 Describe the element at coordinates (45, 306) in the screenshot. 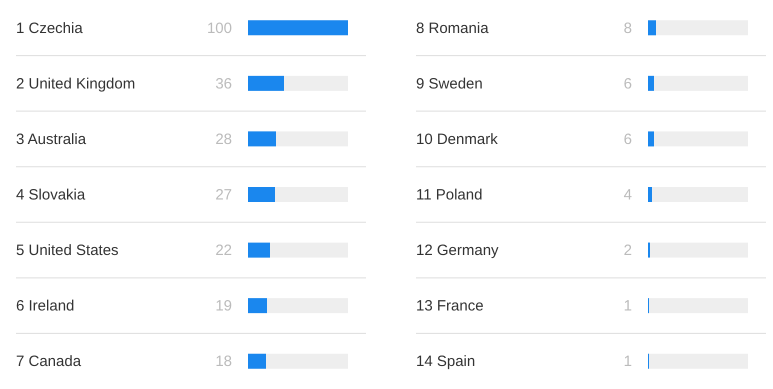

I see `category-label: 6 Ireland` at that location.